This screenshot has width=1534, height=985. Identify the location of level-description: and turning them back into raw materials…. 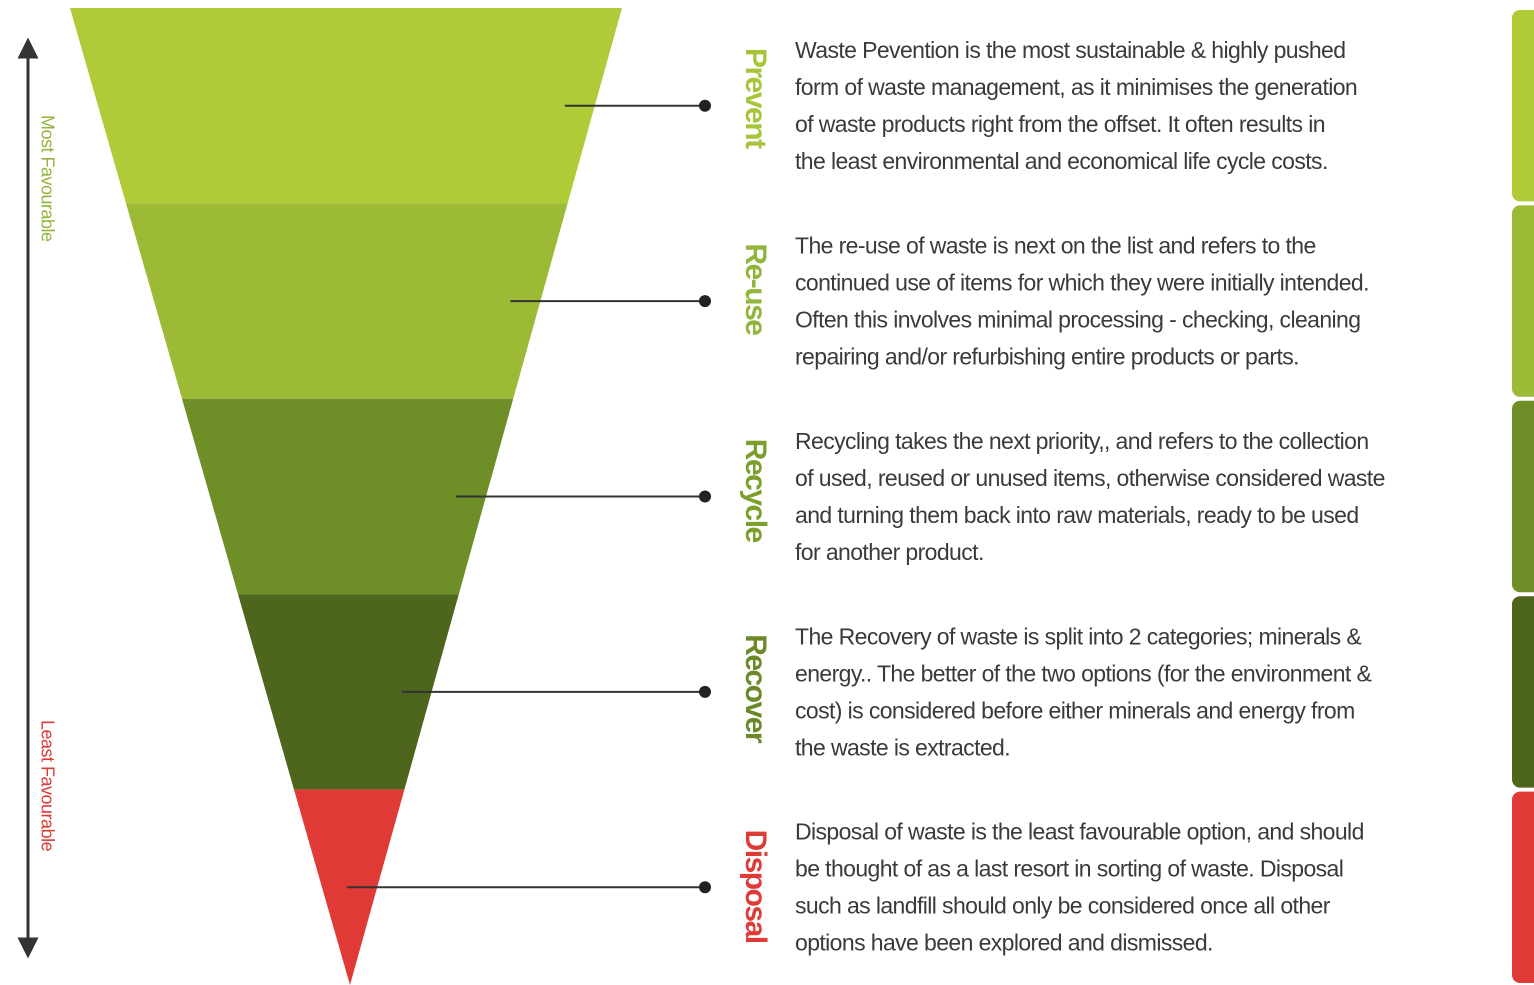
(1077, 515).